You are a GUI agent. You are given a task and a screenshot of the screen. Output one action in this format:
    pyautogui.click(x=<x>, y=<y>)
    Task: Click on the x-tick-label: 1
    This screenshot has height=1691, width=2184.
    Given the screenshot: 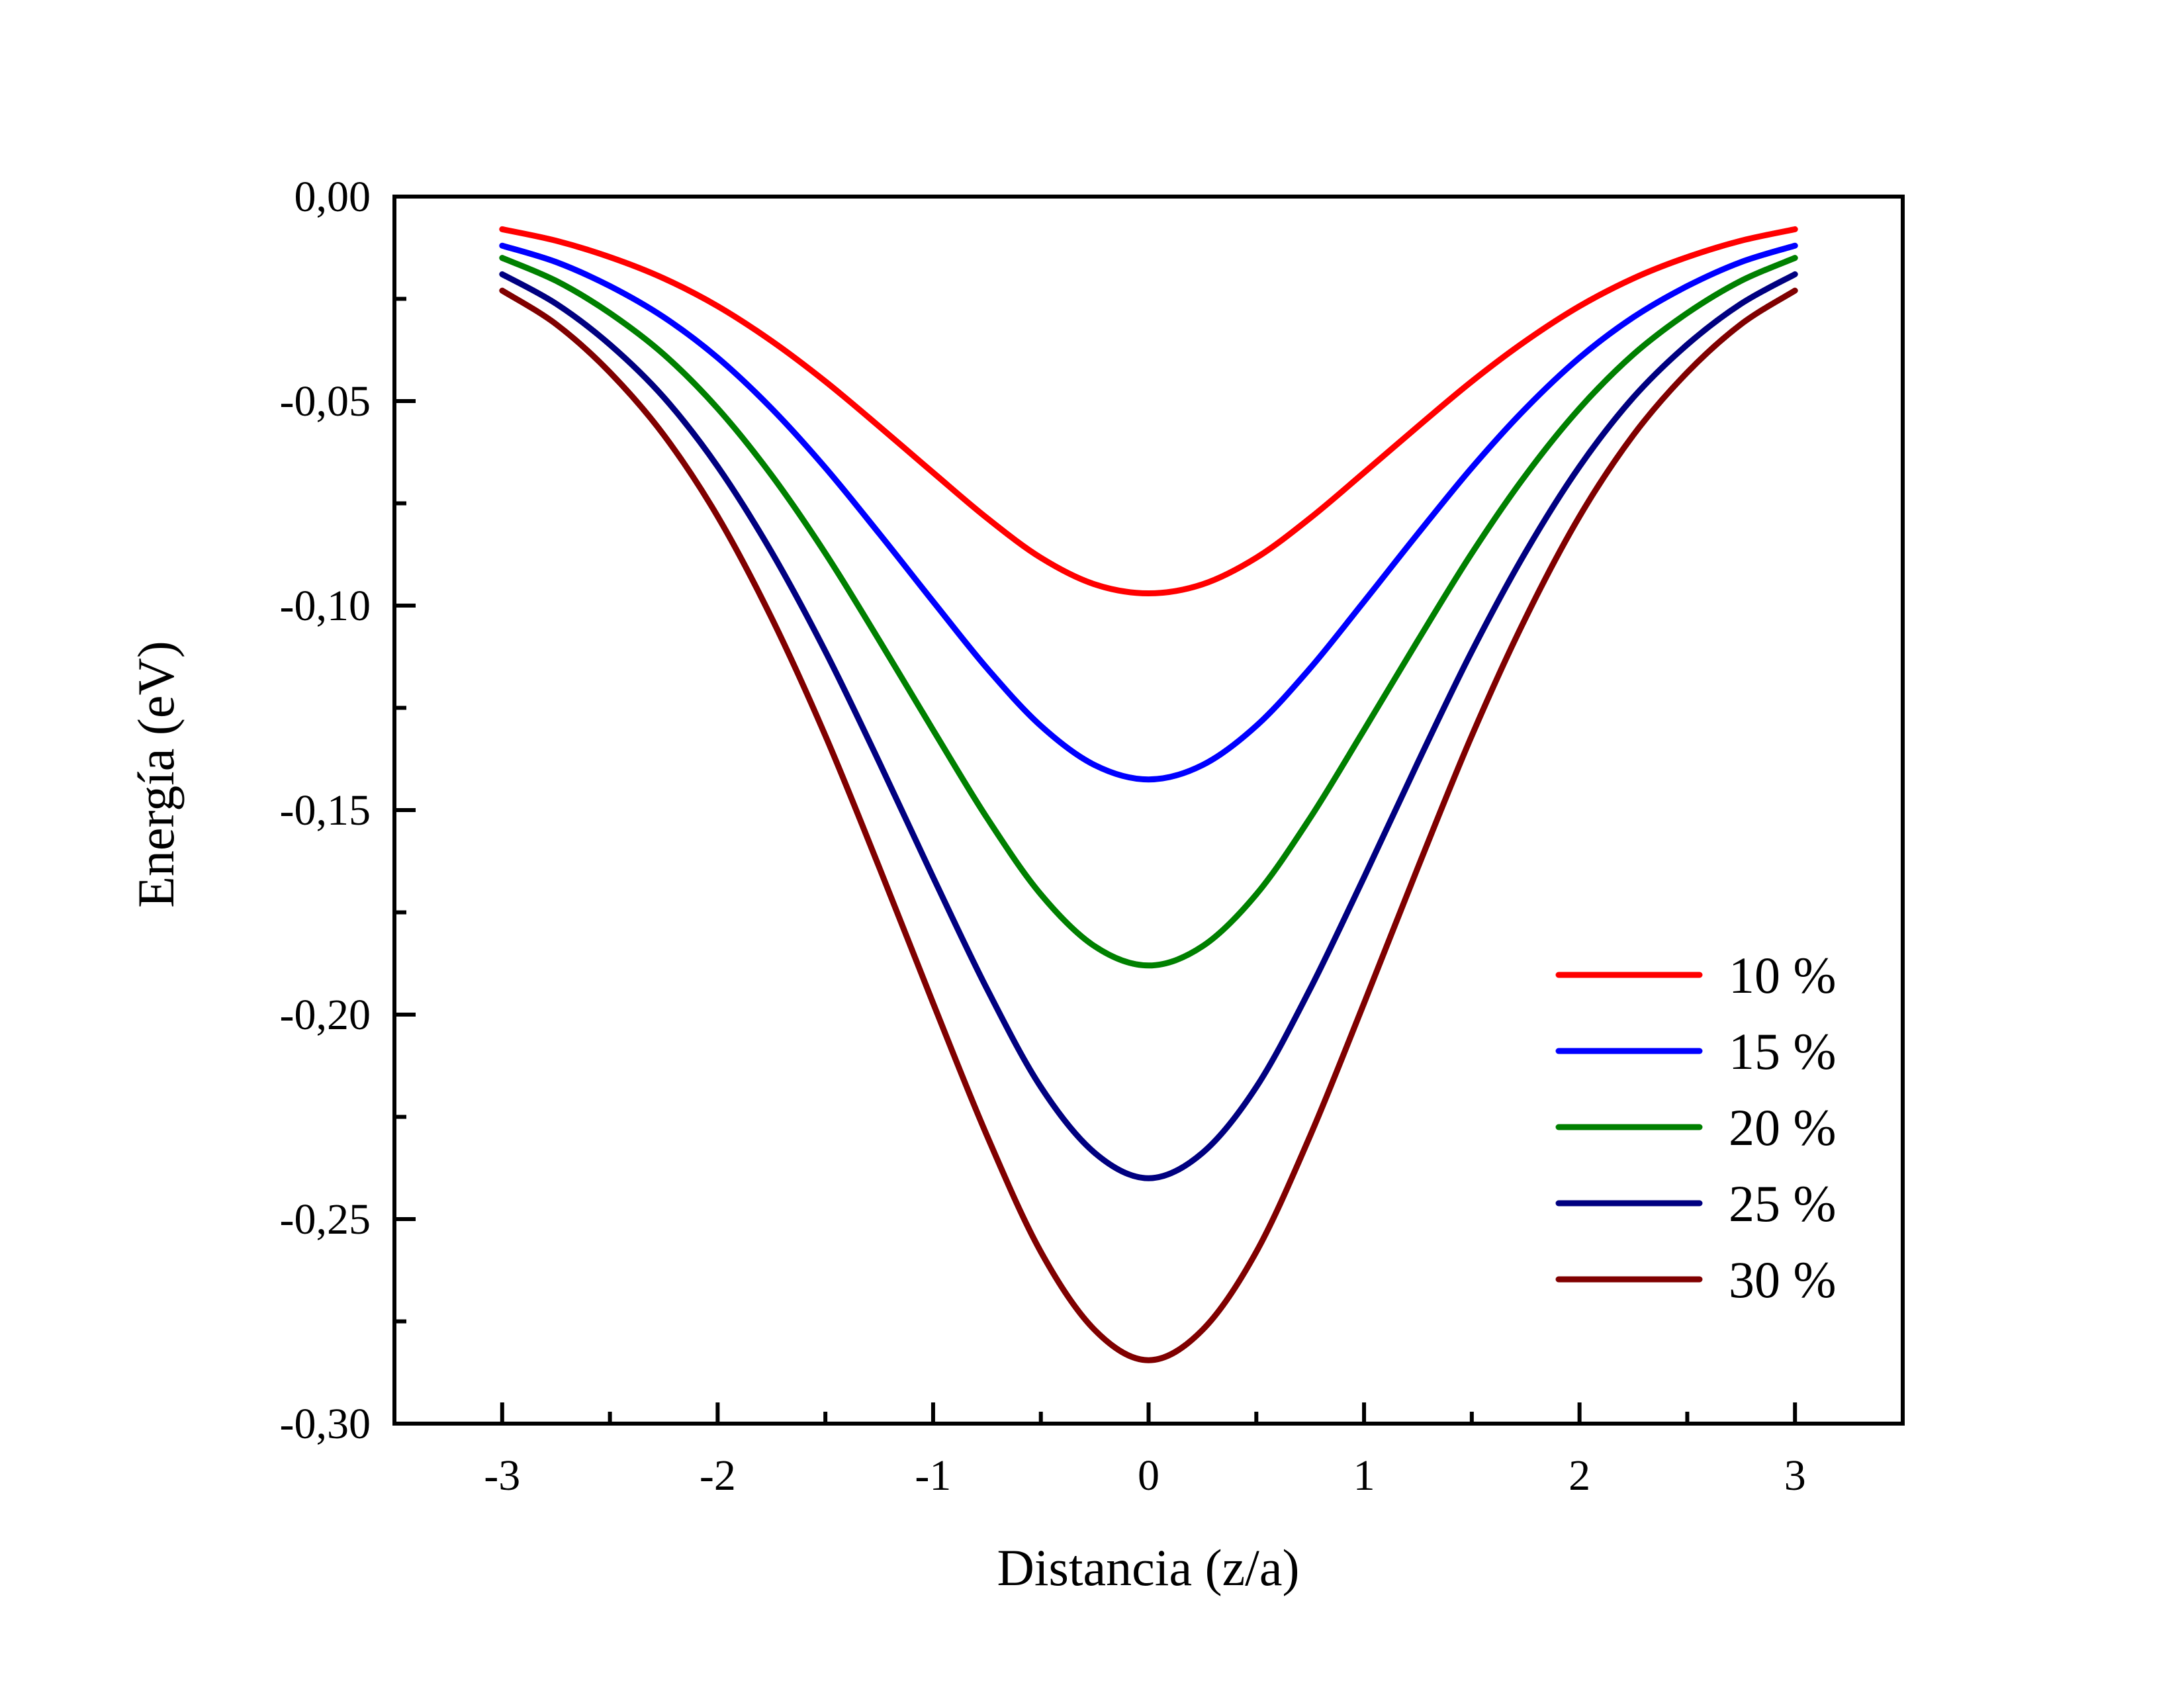 What is the action you would take?
    pyautogui.click(x=1364, y=1475)
    